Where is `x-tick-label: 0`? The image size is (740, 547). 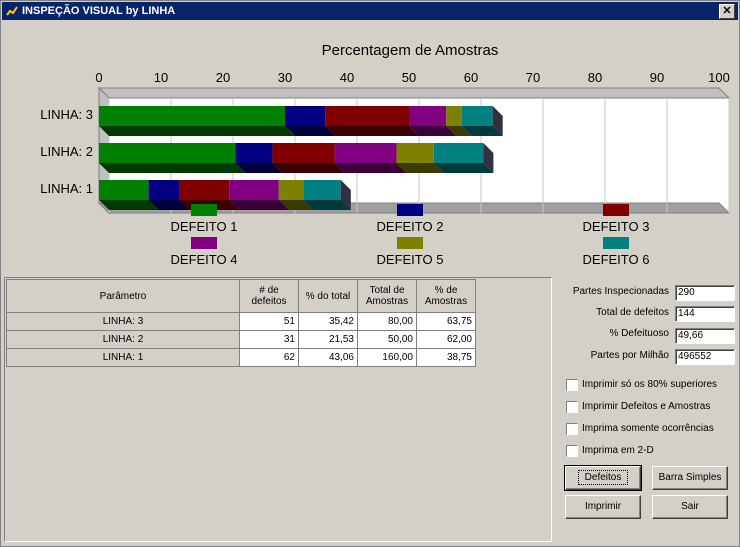
x-tick-label: 0 is located at coordinates (98, 77).